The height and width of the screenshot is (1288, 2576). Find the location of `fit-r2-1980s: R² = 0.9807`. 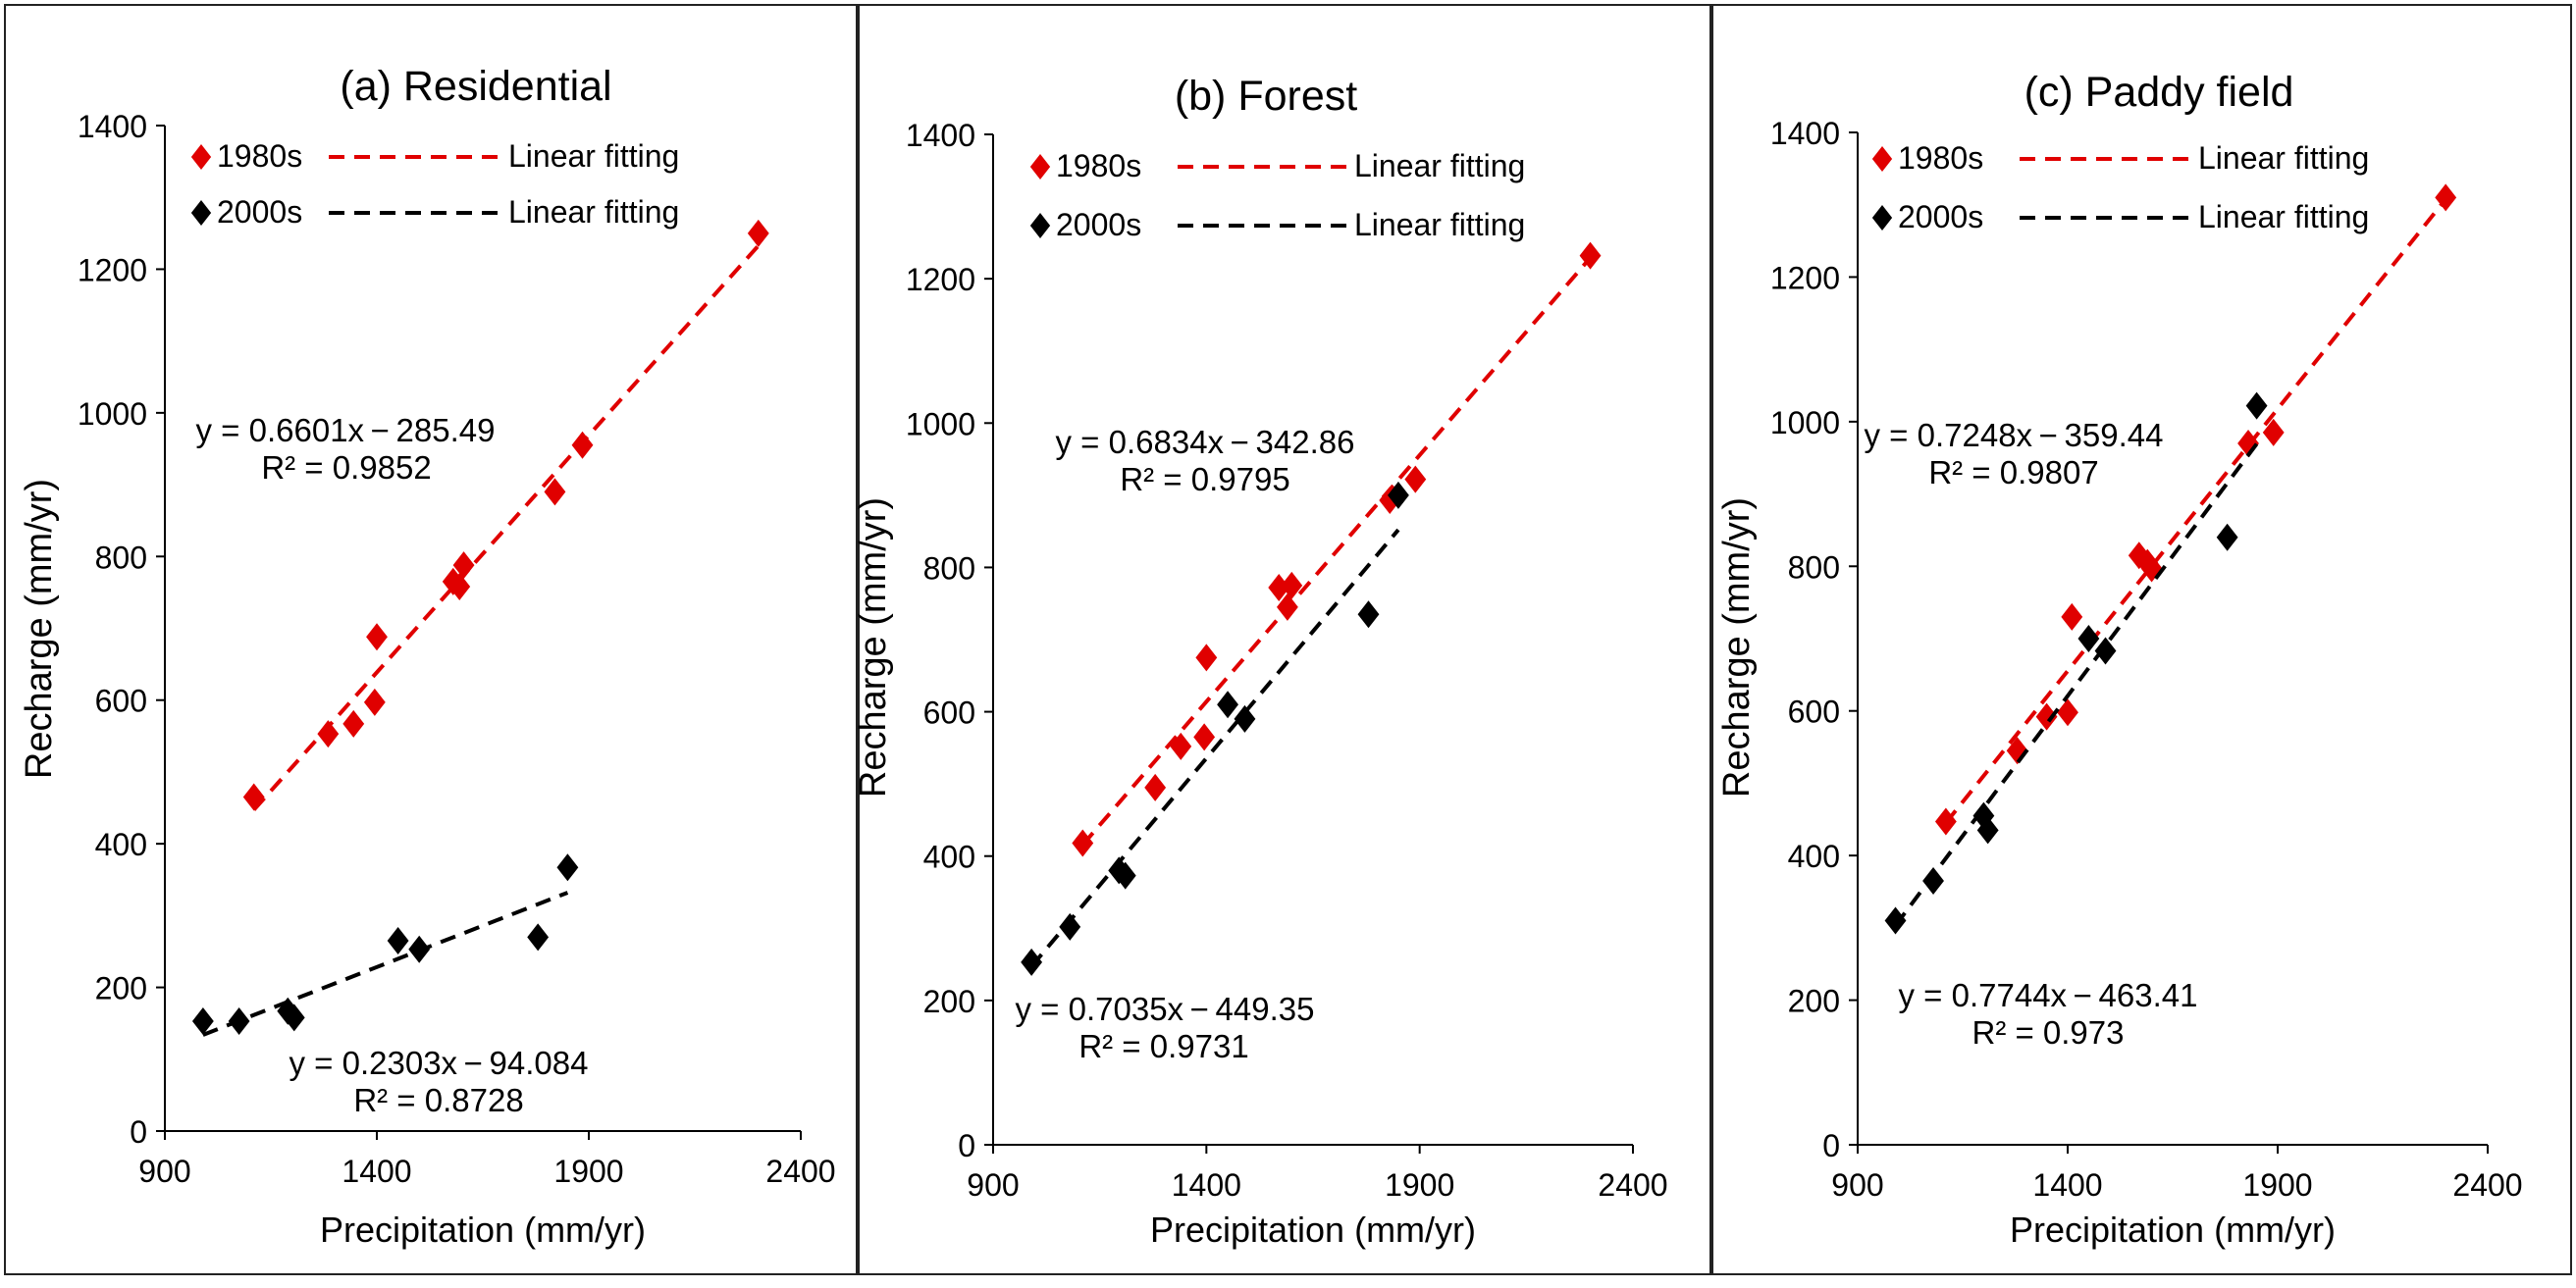

fit-r2-1980s: R² = 0.9807 is located at coordinates (2013, 472).